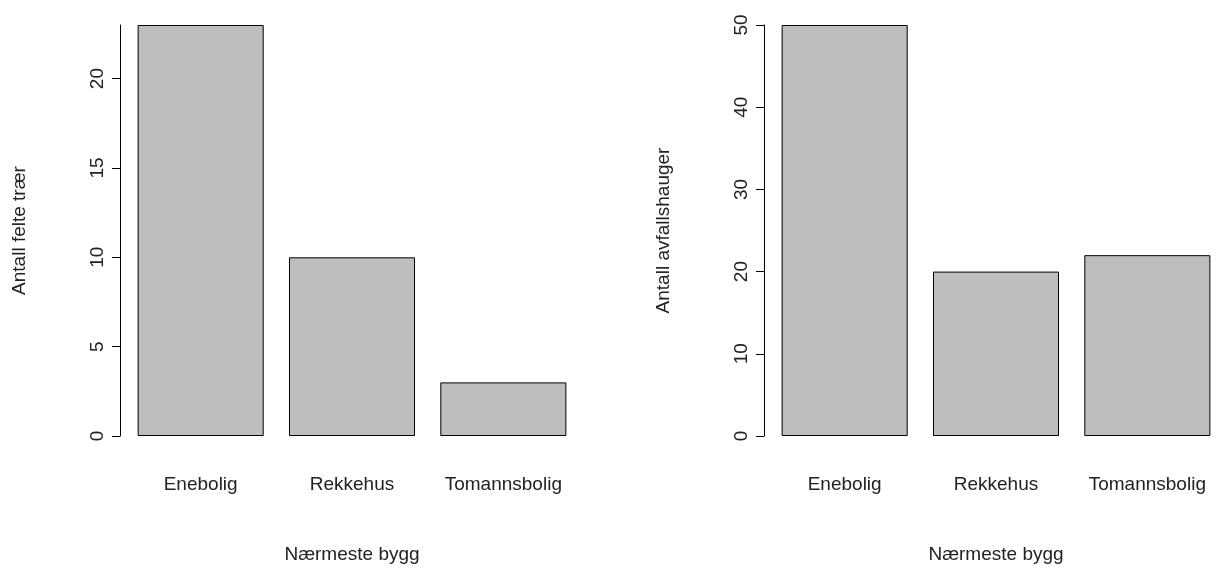  What do you see at coordinates (662, 230) in the screenshot?
I see `y-axis-title: Antall avfallshauger` at bounding box center [662, 230].